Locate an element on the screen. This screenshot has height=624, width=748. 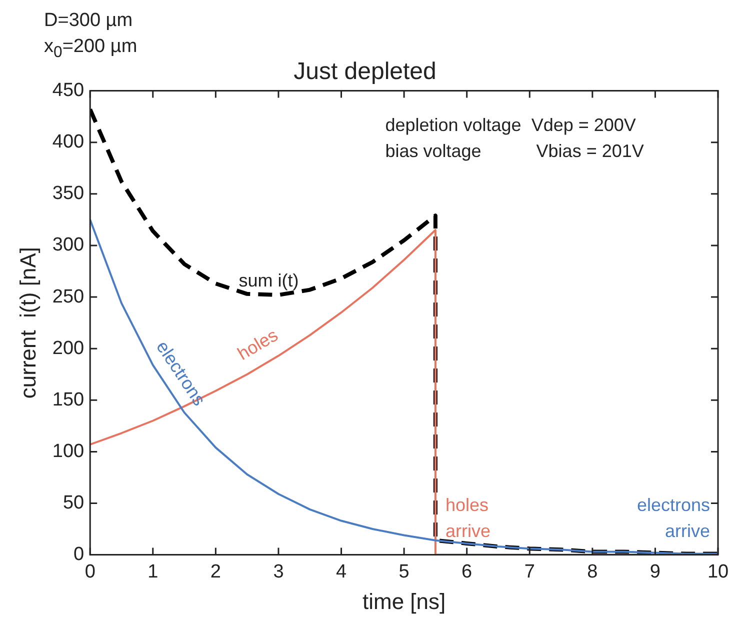
annotation: depletion voltage Vdep = 200V is located at coordinates (510, 124).